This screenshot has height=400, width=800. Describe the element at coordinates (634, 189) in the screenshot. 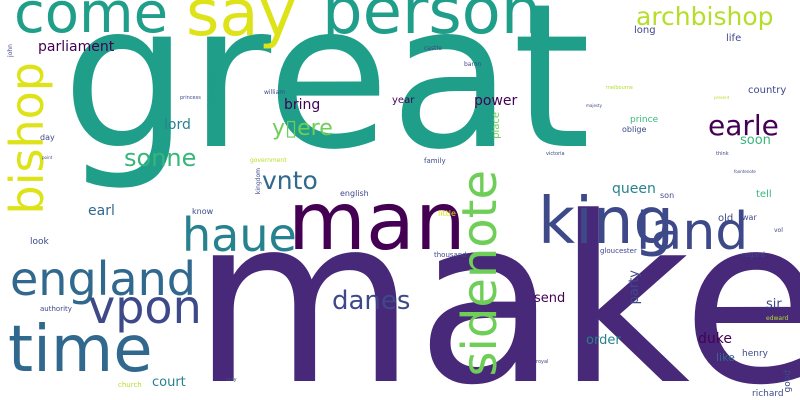

I see `word-queen: queen` at that location.